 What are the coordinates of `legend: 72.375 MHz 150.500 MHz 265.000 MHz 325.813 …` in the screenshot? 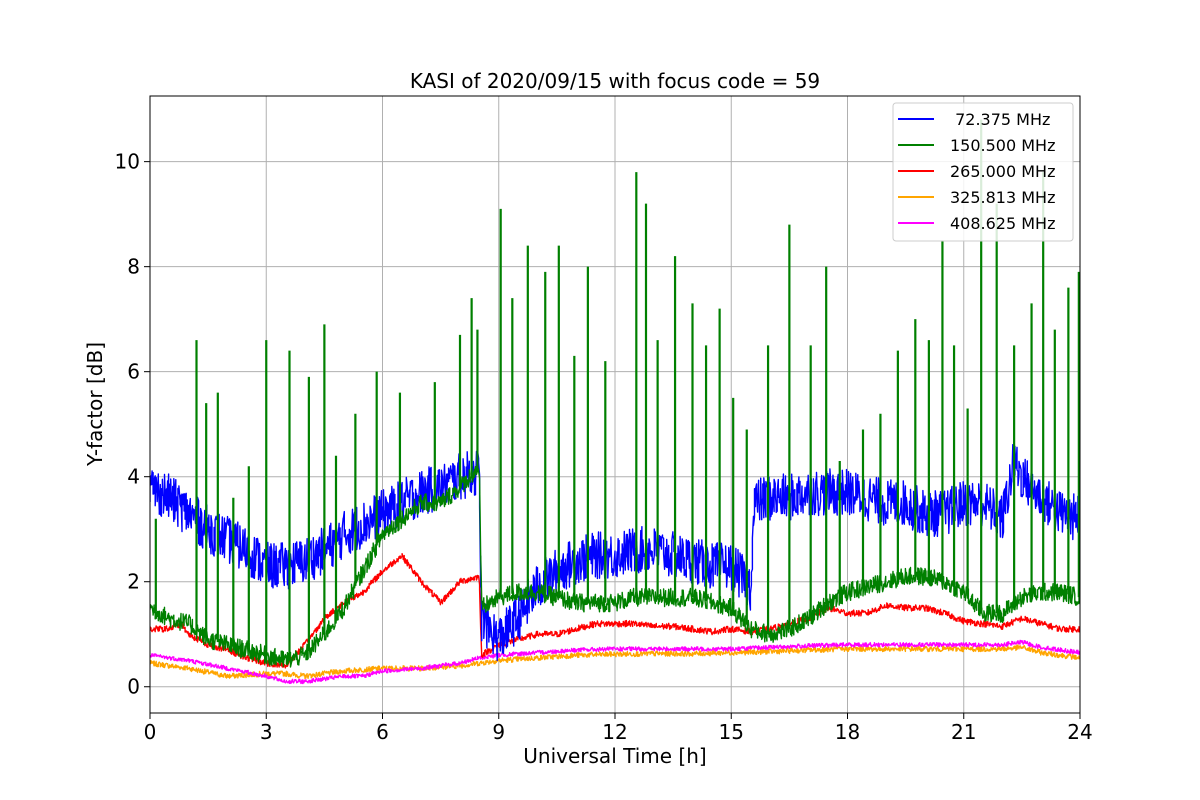 It's located at (983, 172).